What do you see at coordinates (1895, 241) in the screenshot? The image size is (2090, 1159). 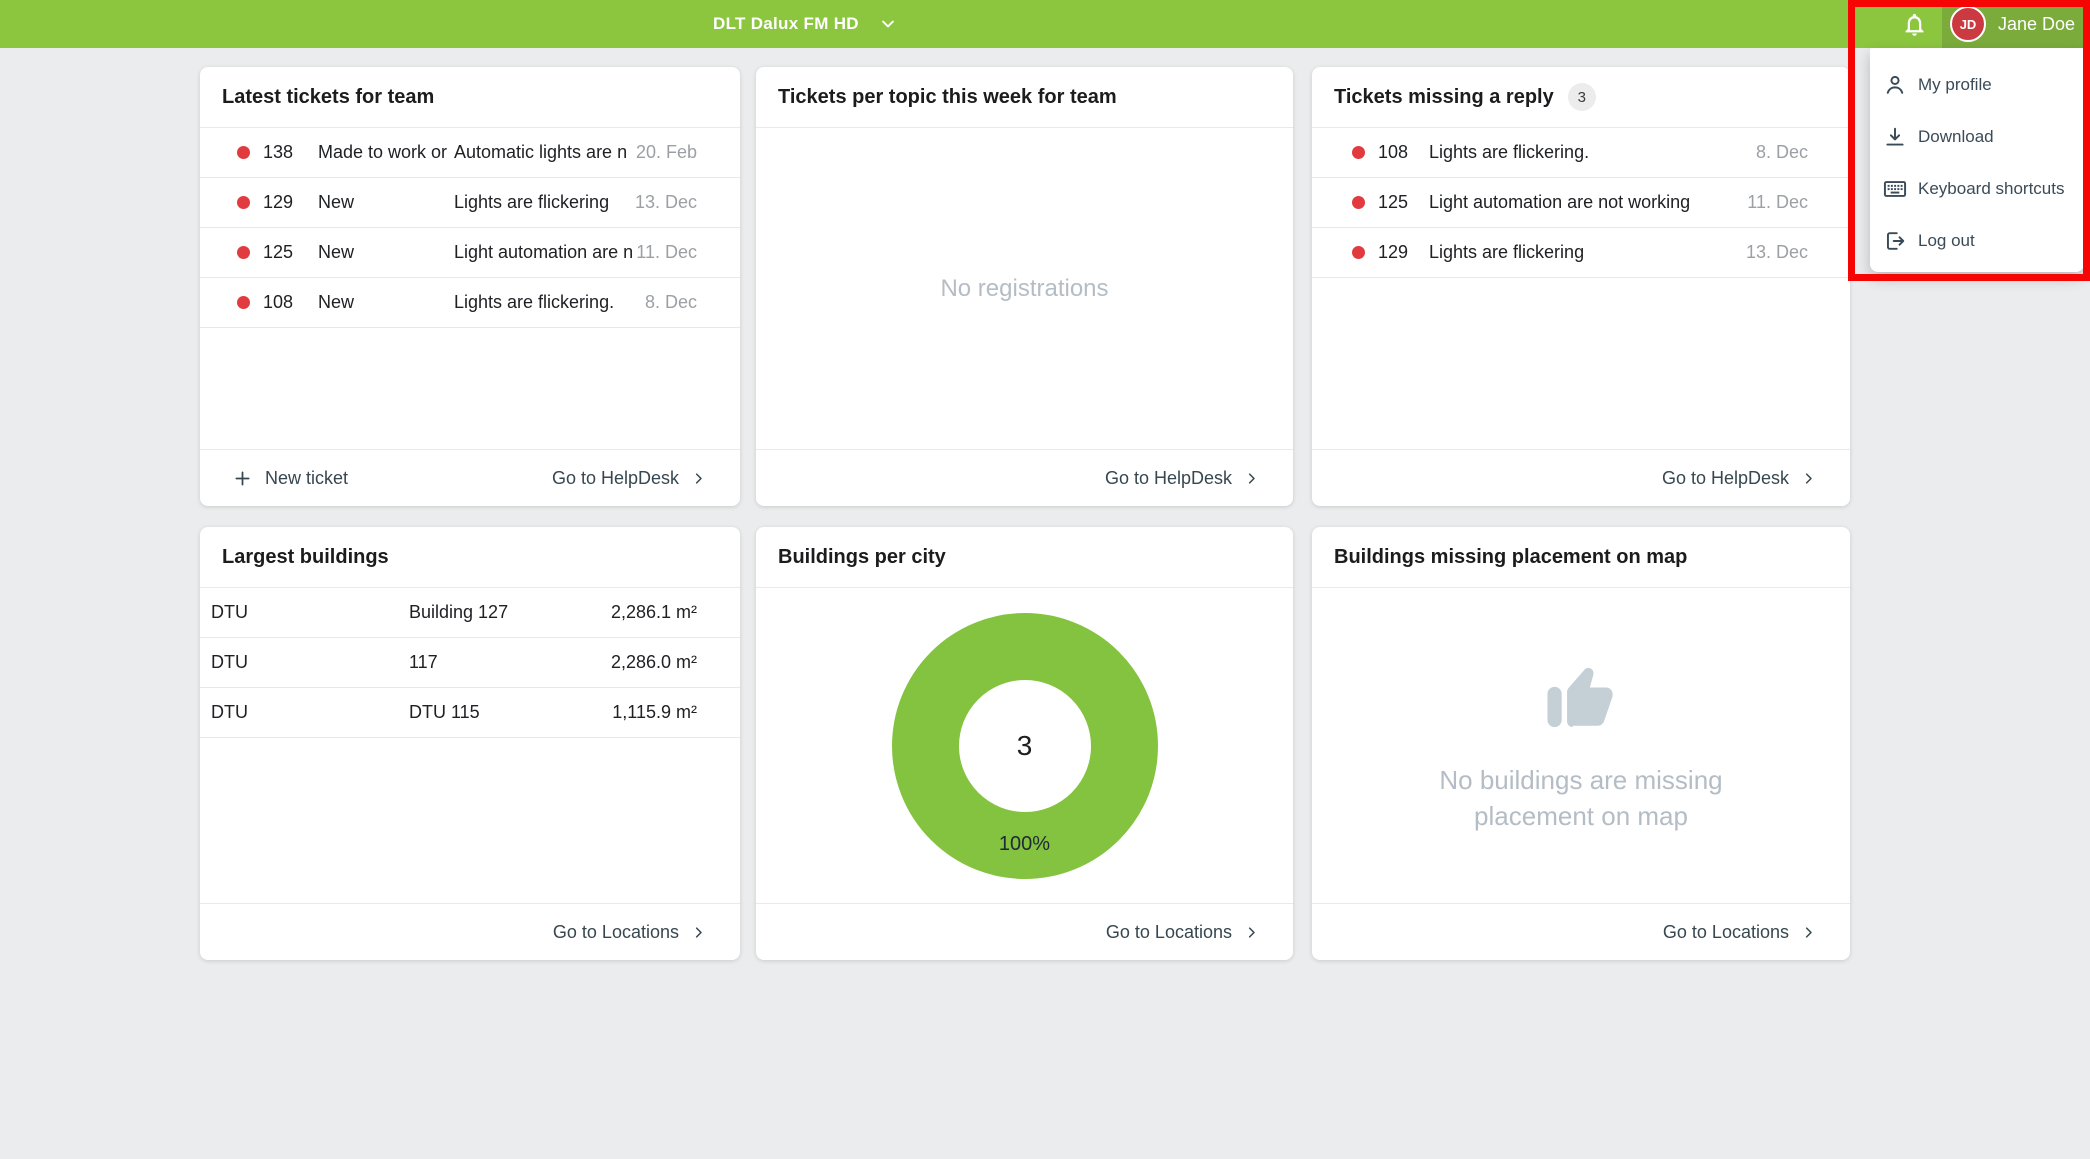 I see `logout-icon` at bounding box center [1895, 241].